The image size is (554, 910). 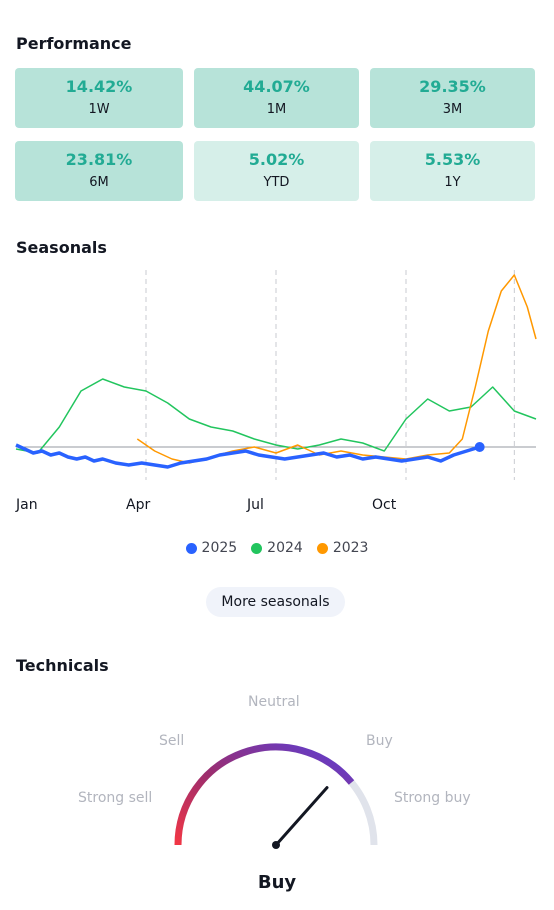 What do you see at coordinates (276, 171) in the screenshot?
I see `perf-card-ytd: 5.02% YTD` at bounding box center [276, 171].